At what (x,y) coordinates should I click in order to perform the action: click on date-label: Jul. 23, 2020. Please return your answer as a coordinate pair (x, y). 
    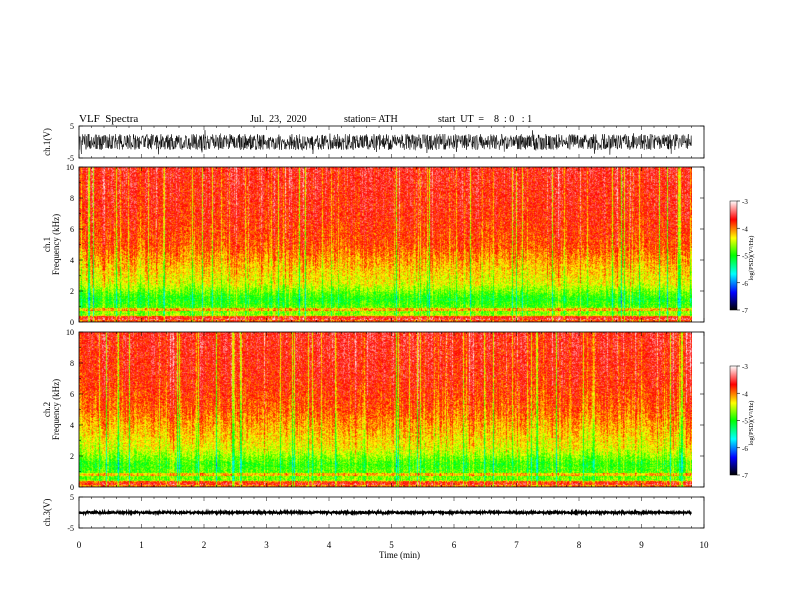
    Looking at the image, I should click on (278, 119).